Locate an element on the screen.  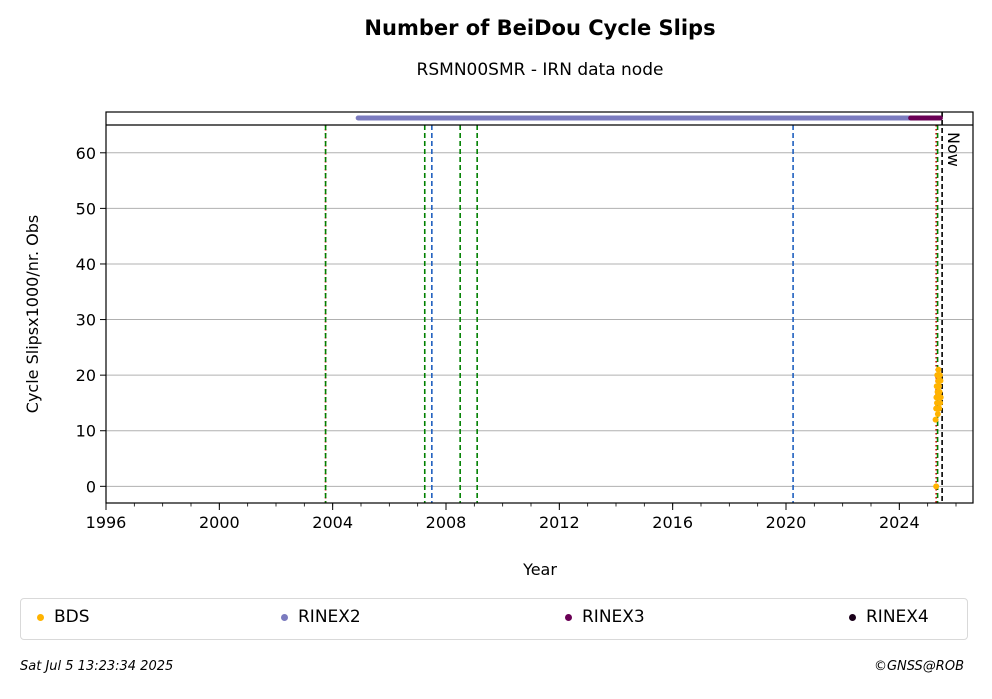
legend-item-bds: BDS is located at coordinates (63, 617).